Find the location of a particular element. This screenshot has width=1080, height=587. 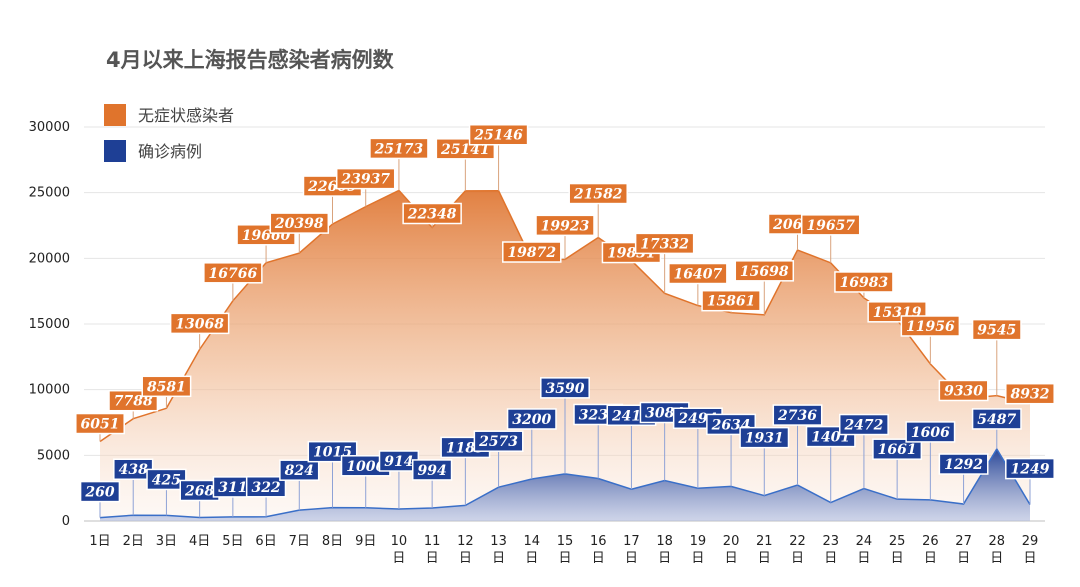

asymptomatic-data-label: 16407 is located at coordinates (697, 275).